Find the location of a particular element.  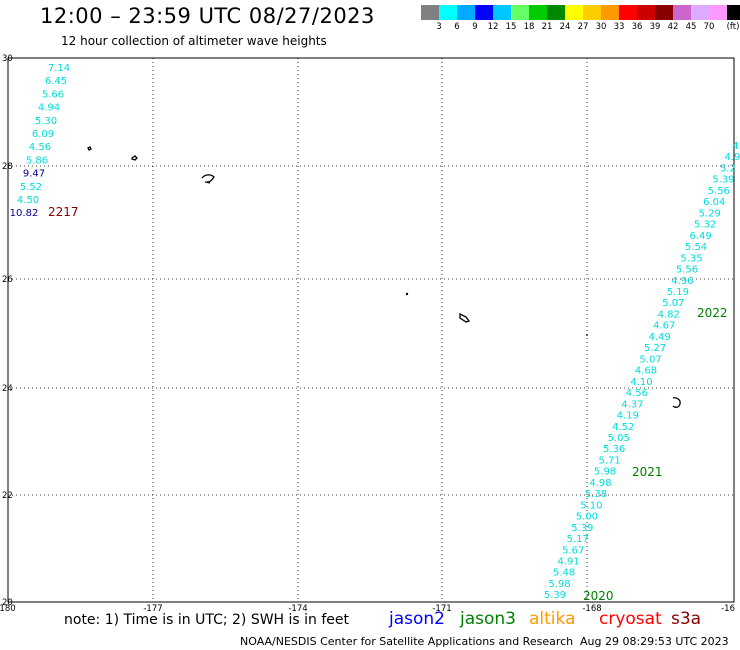

swh-value: 4.10 is located at coordinates (641, 382).